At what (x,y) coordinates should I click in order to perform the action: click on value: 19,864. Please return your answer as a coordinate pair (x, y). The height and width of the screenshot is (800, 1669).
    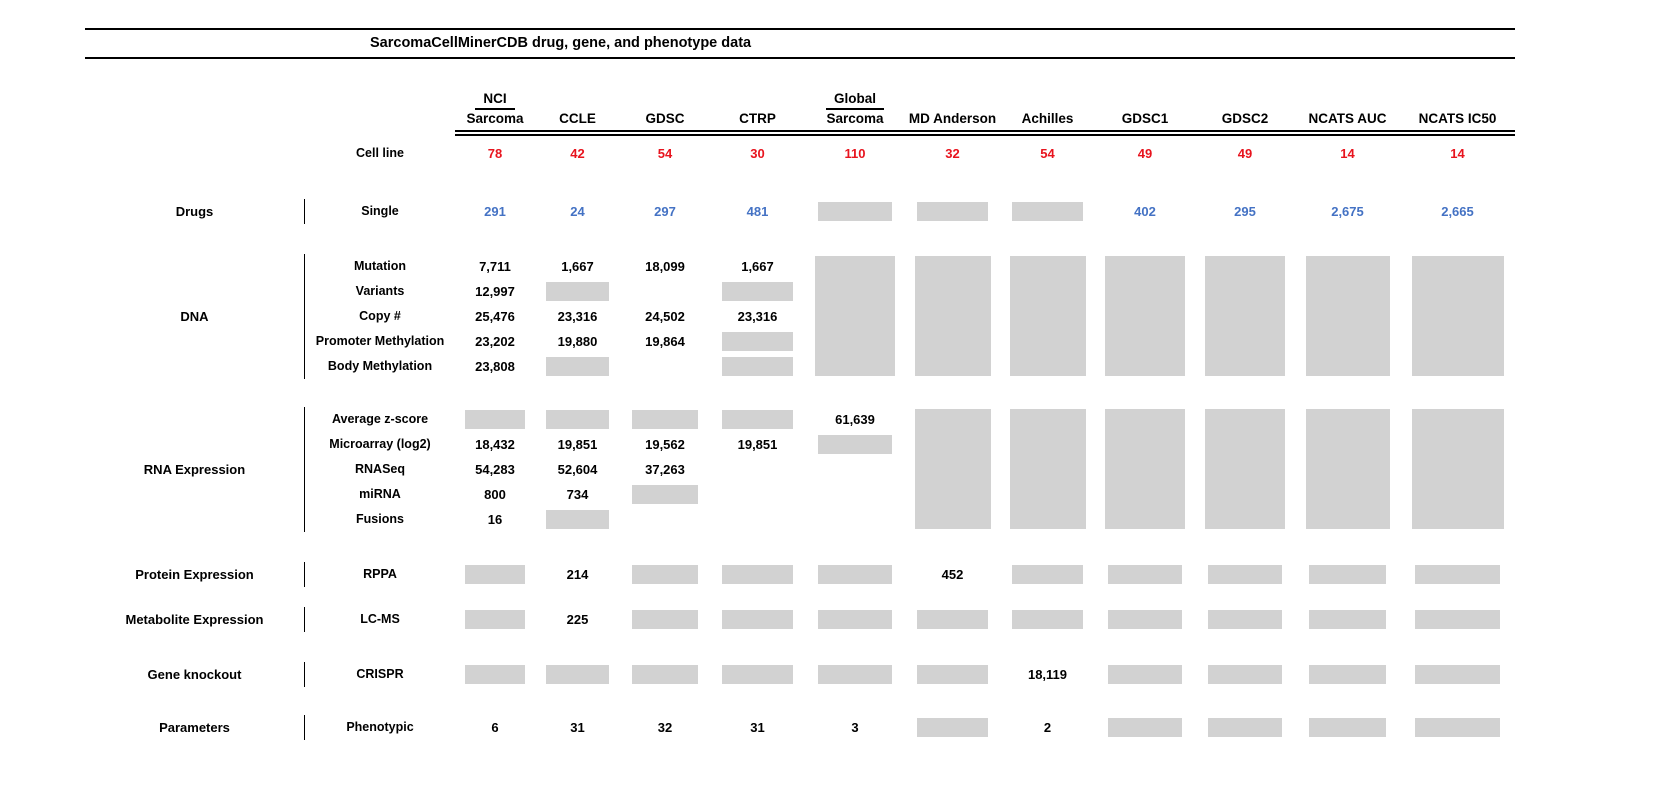
    Looking at the image, I should click on (665, 341).